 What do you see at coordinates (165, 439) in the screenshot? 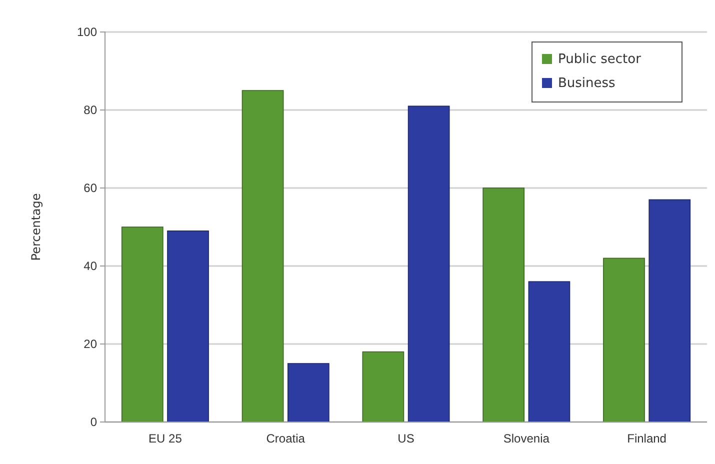
I see `x-tick-label: EU 25` at bounding box center [165, 439].